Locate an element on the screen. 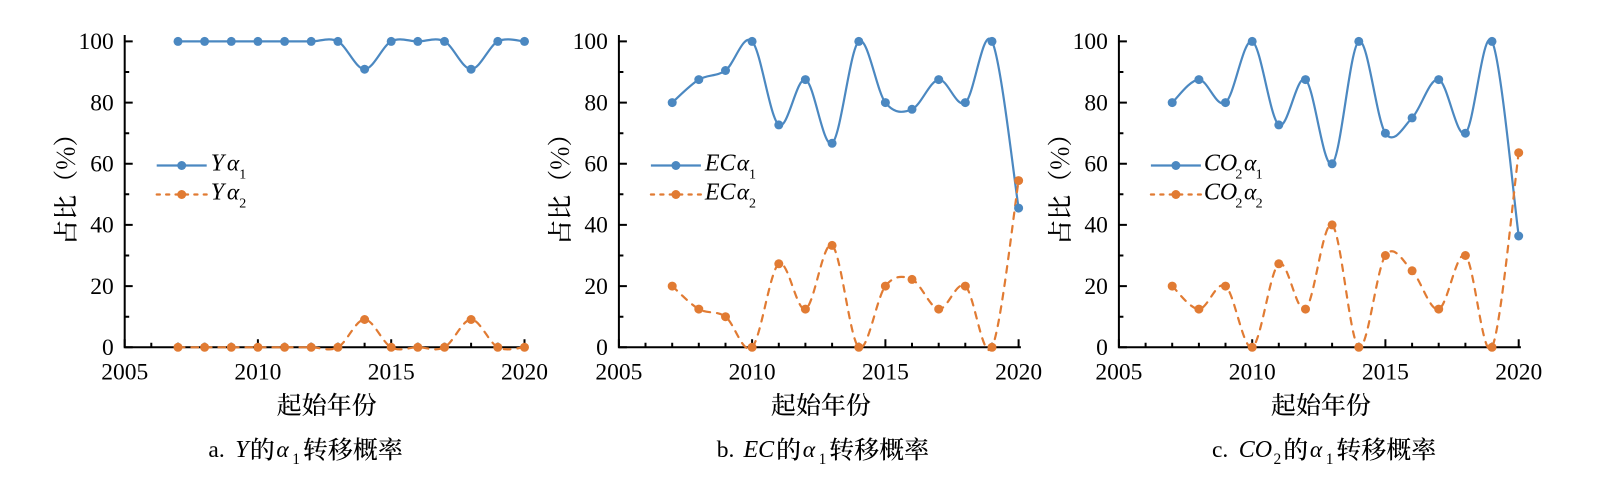  svg-text: c. is located at coordinates (1220, 450).